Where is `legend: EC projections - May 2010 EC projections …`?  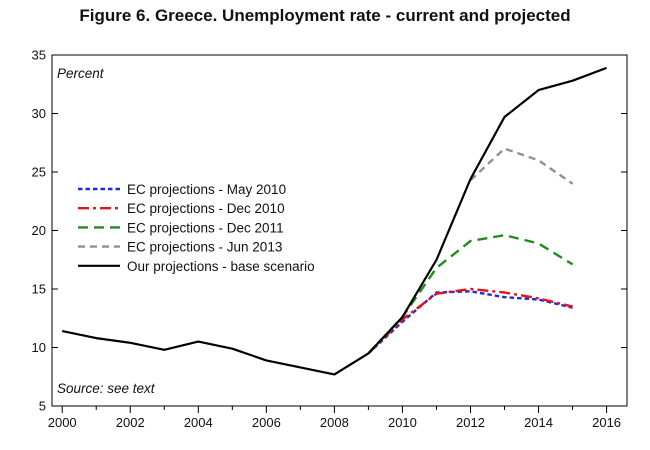
legend: EC projections - May 2010 EC projections … is located at coordinates (196, 228).